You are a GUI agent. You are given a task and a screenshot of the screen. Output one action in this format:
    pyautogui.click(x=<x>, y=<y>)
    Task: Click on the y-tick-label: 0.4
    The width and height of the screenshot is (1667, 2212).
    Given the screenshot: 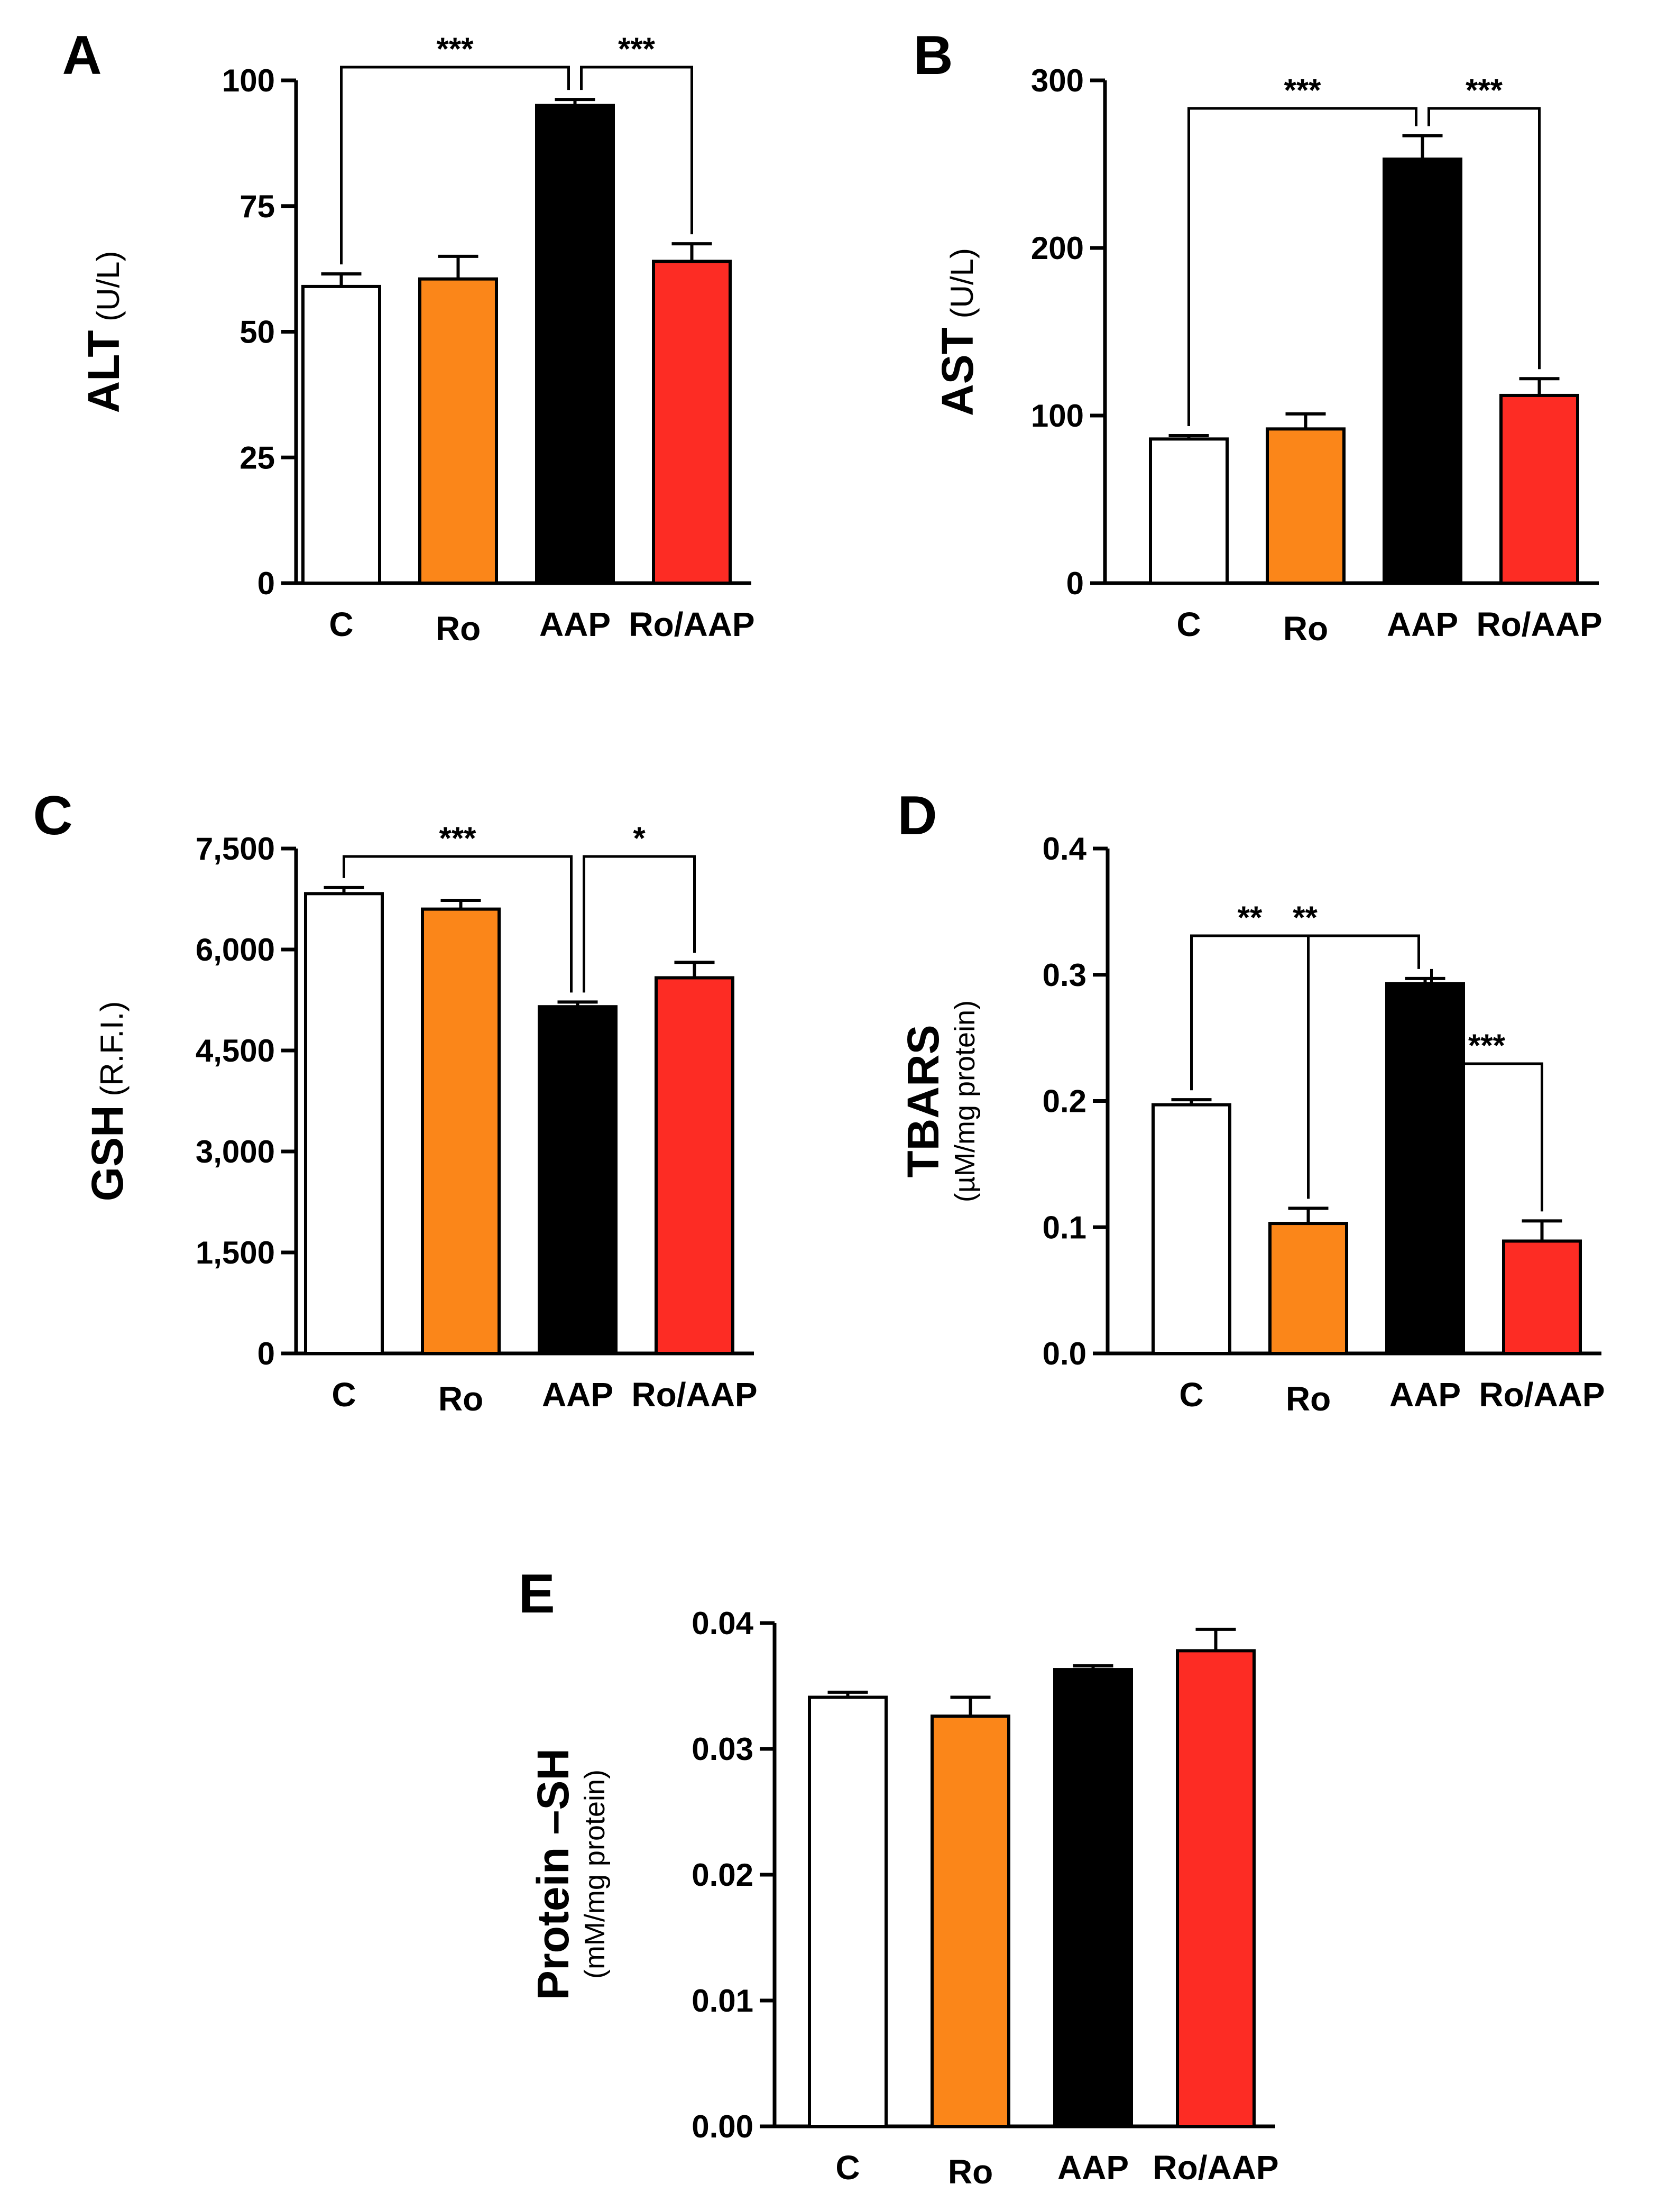 What is the action you would take?
    pyautogui.click(x=1065, y=849)
    